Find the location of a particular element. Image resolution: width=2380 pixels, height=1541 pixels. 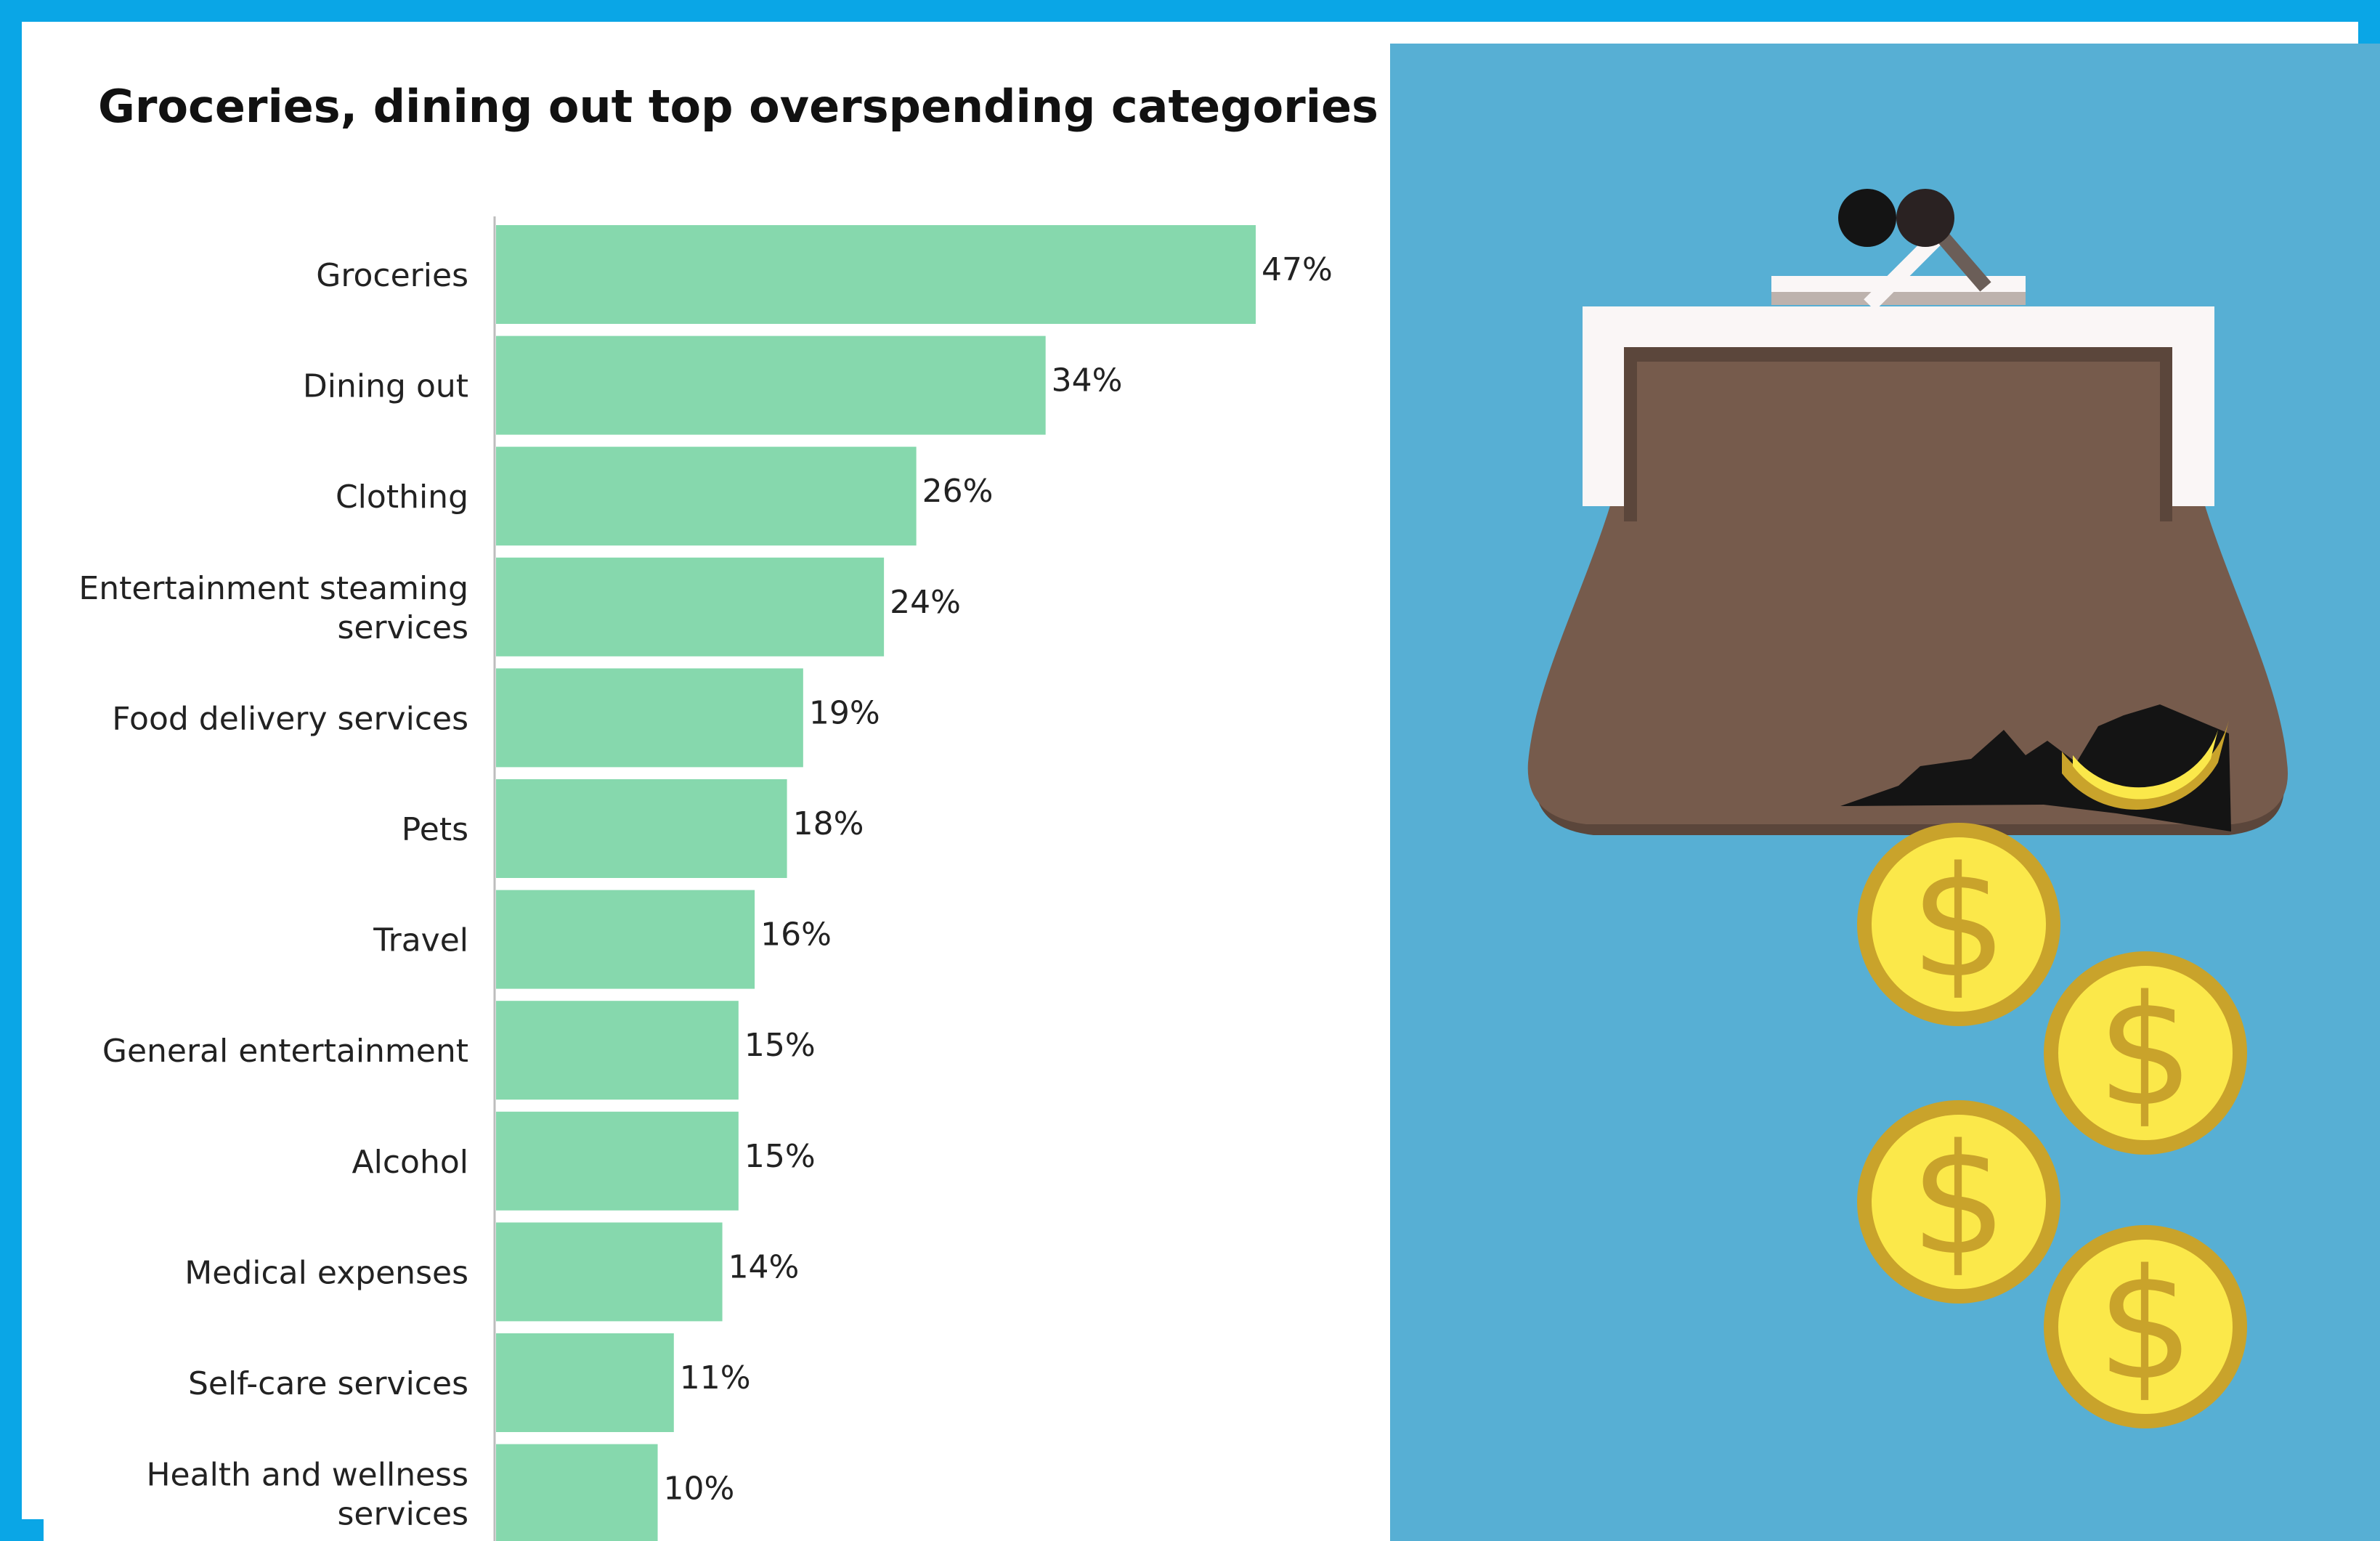

falling-coins: $ $ $ $ is located at coordinates (2052, 1125).